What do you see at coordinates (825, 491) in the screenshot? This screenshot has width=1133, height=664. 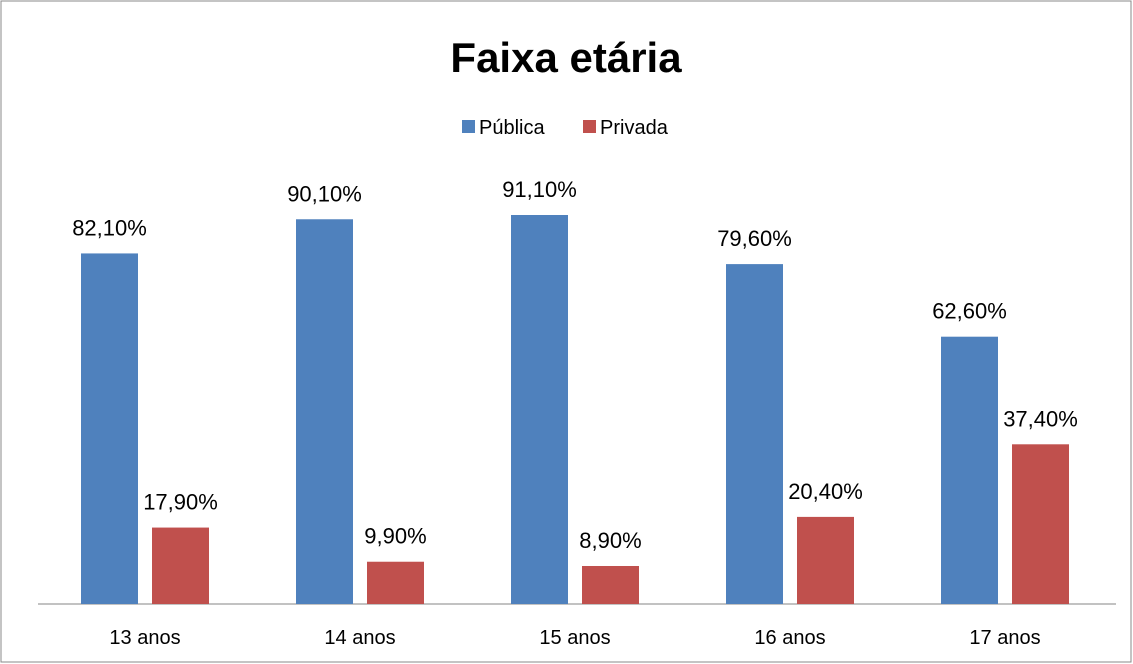 I see `data-label: 20,40%` at bounding box center [825, 491].